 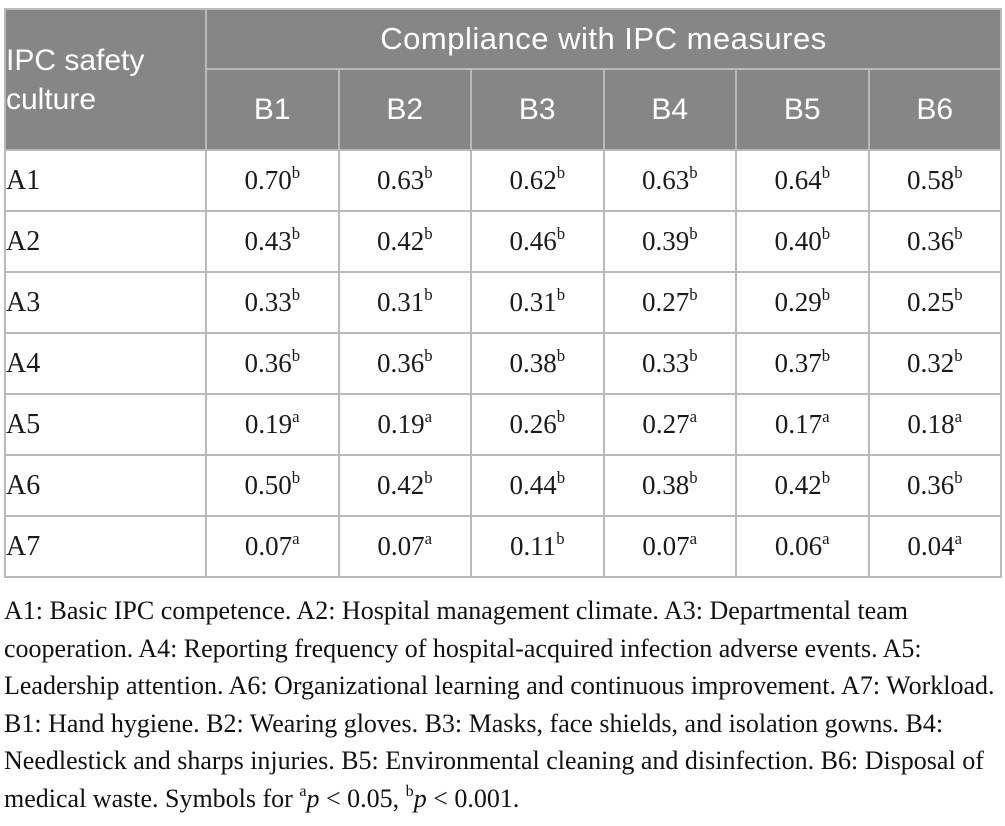 What do you see at coordinates (105, 363) in the screenshot?
I see `row-label: A4` at bounding box center [105, 363].